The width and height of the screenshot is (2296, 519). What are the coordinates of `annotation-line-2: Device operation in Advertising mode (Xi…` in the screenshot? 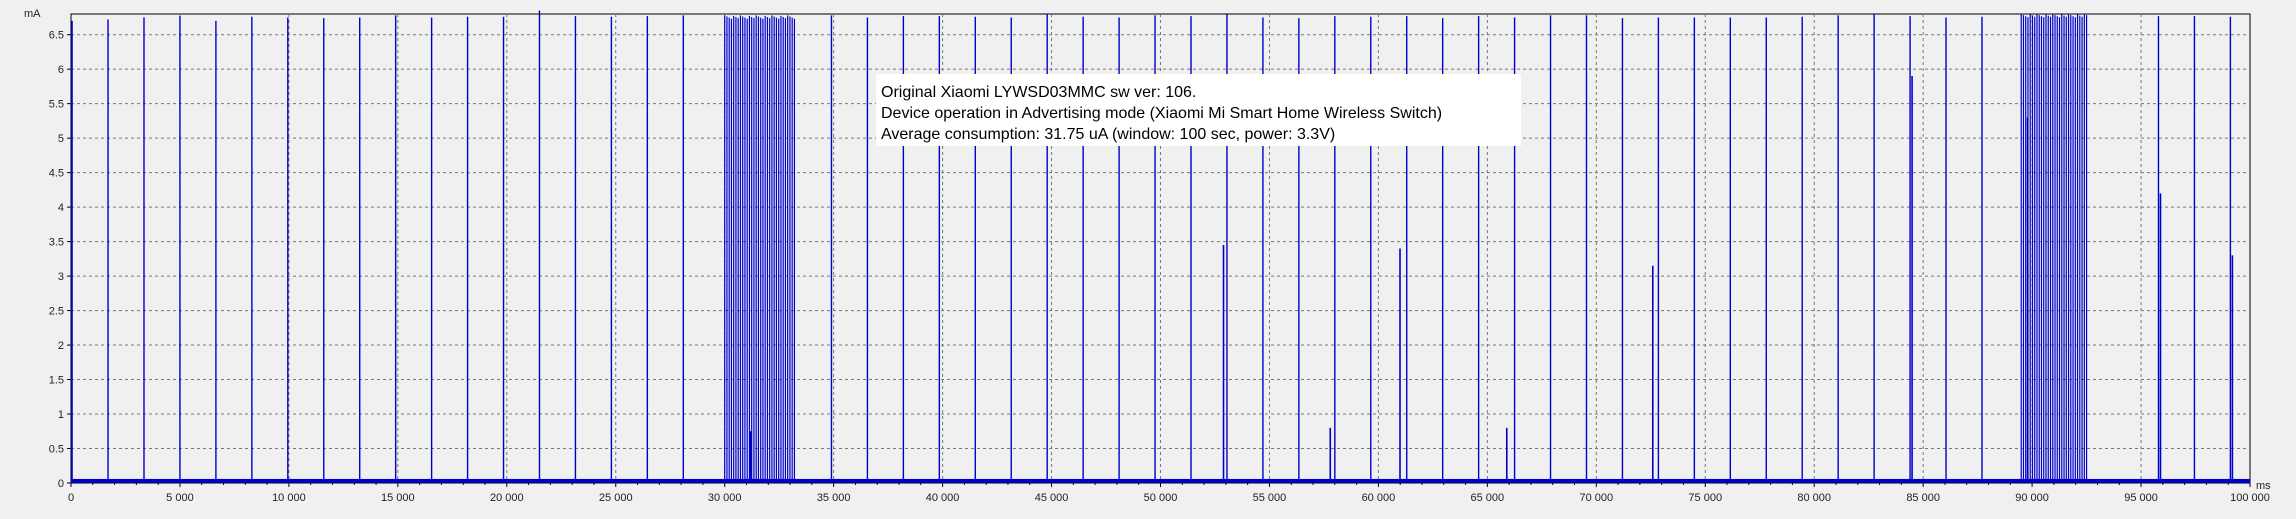 It's located at (1161, 113).